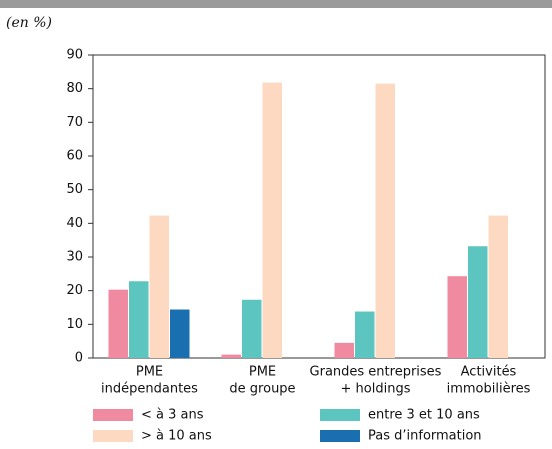 Image resolution: width=552 pixels, height=449 pixels. Describe the element at coordinates (79, 358) in the screenshot. I see `y-tick-label: 0` at that location.